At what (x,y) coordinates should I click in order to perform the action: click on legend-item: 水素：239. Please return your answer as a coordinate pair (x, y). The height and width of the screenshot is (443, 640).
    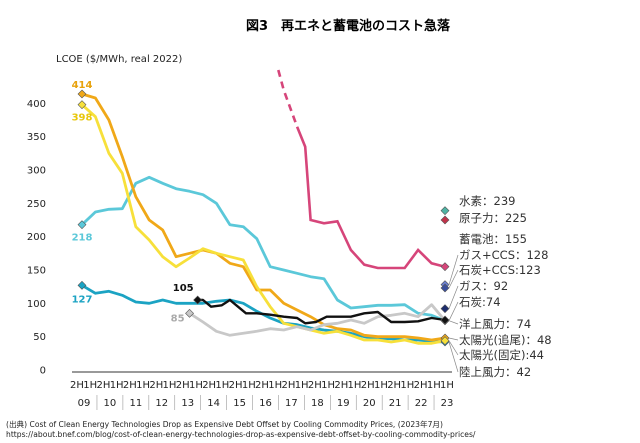
    Looking at the image, I should click on (487, 201).